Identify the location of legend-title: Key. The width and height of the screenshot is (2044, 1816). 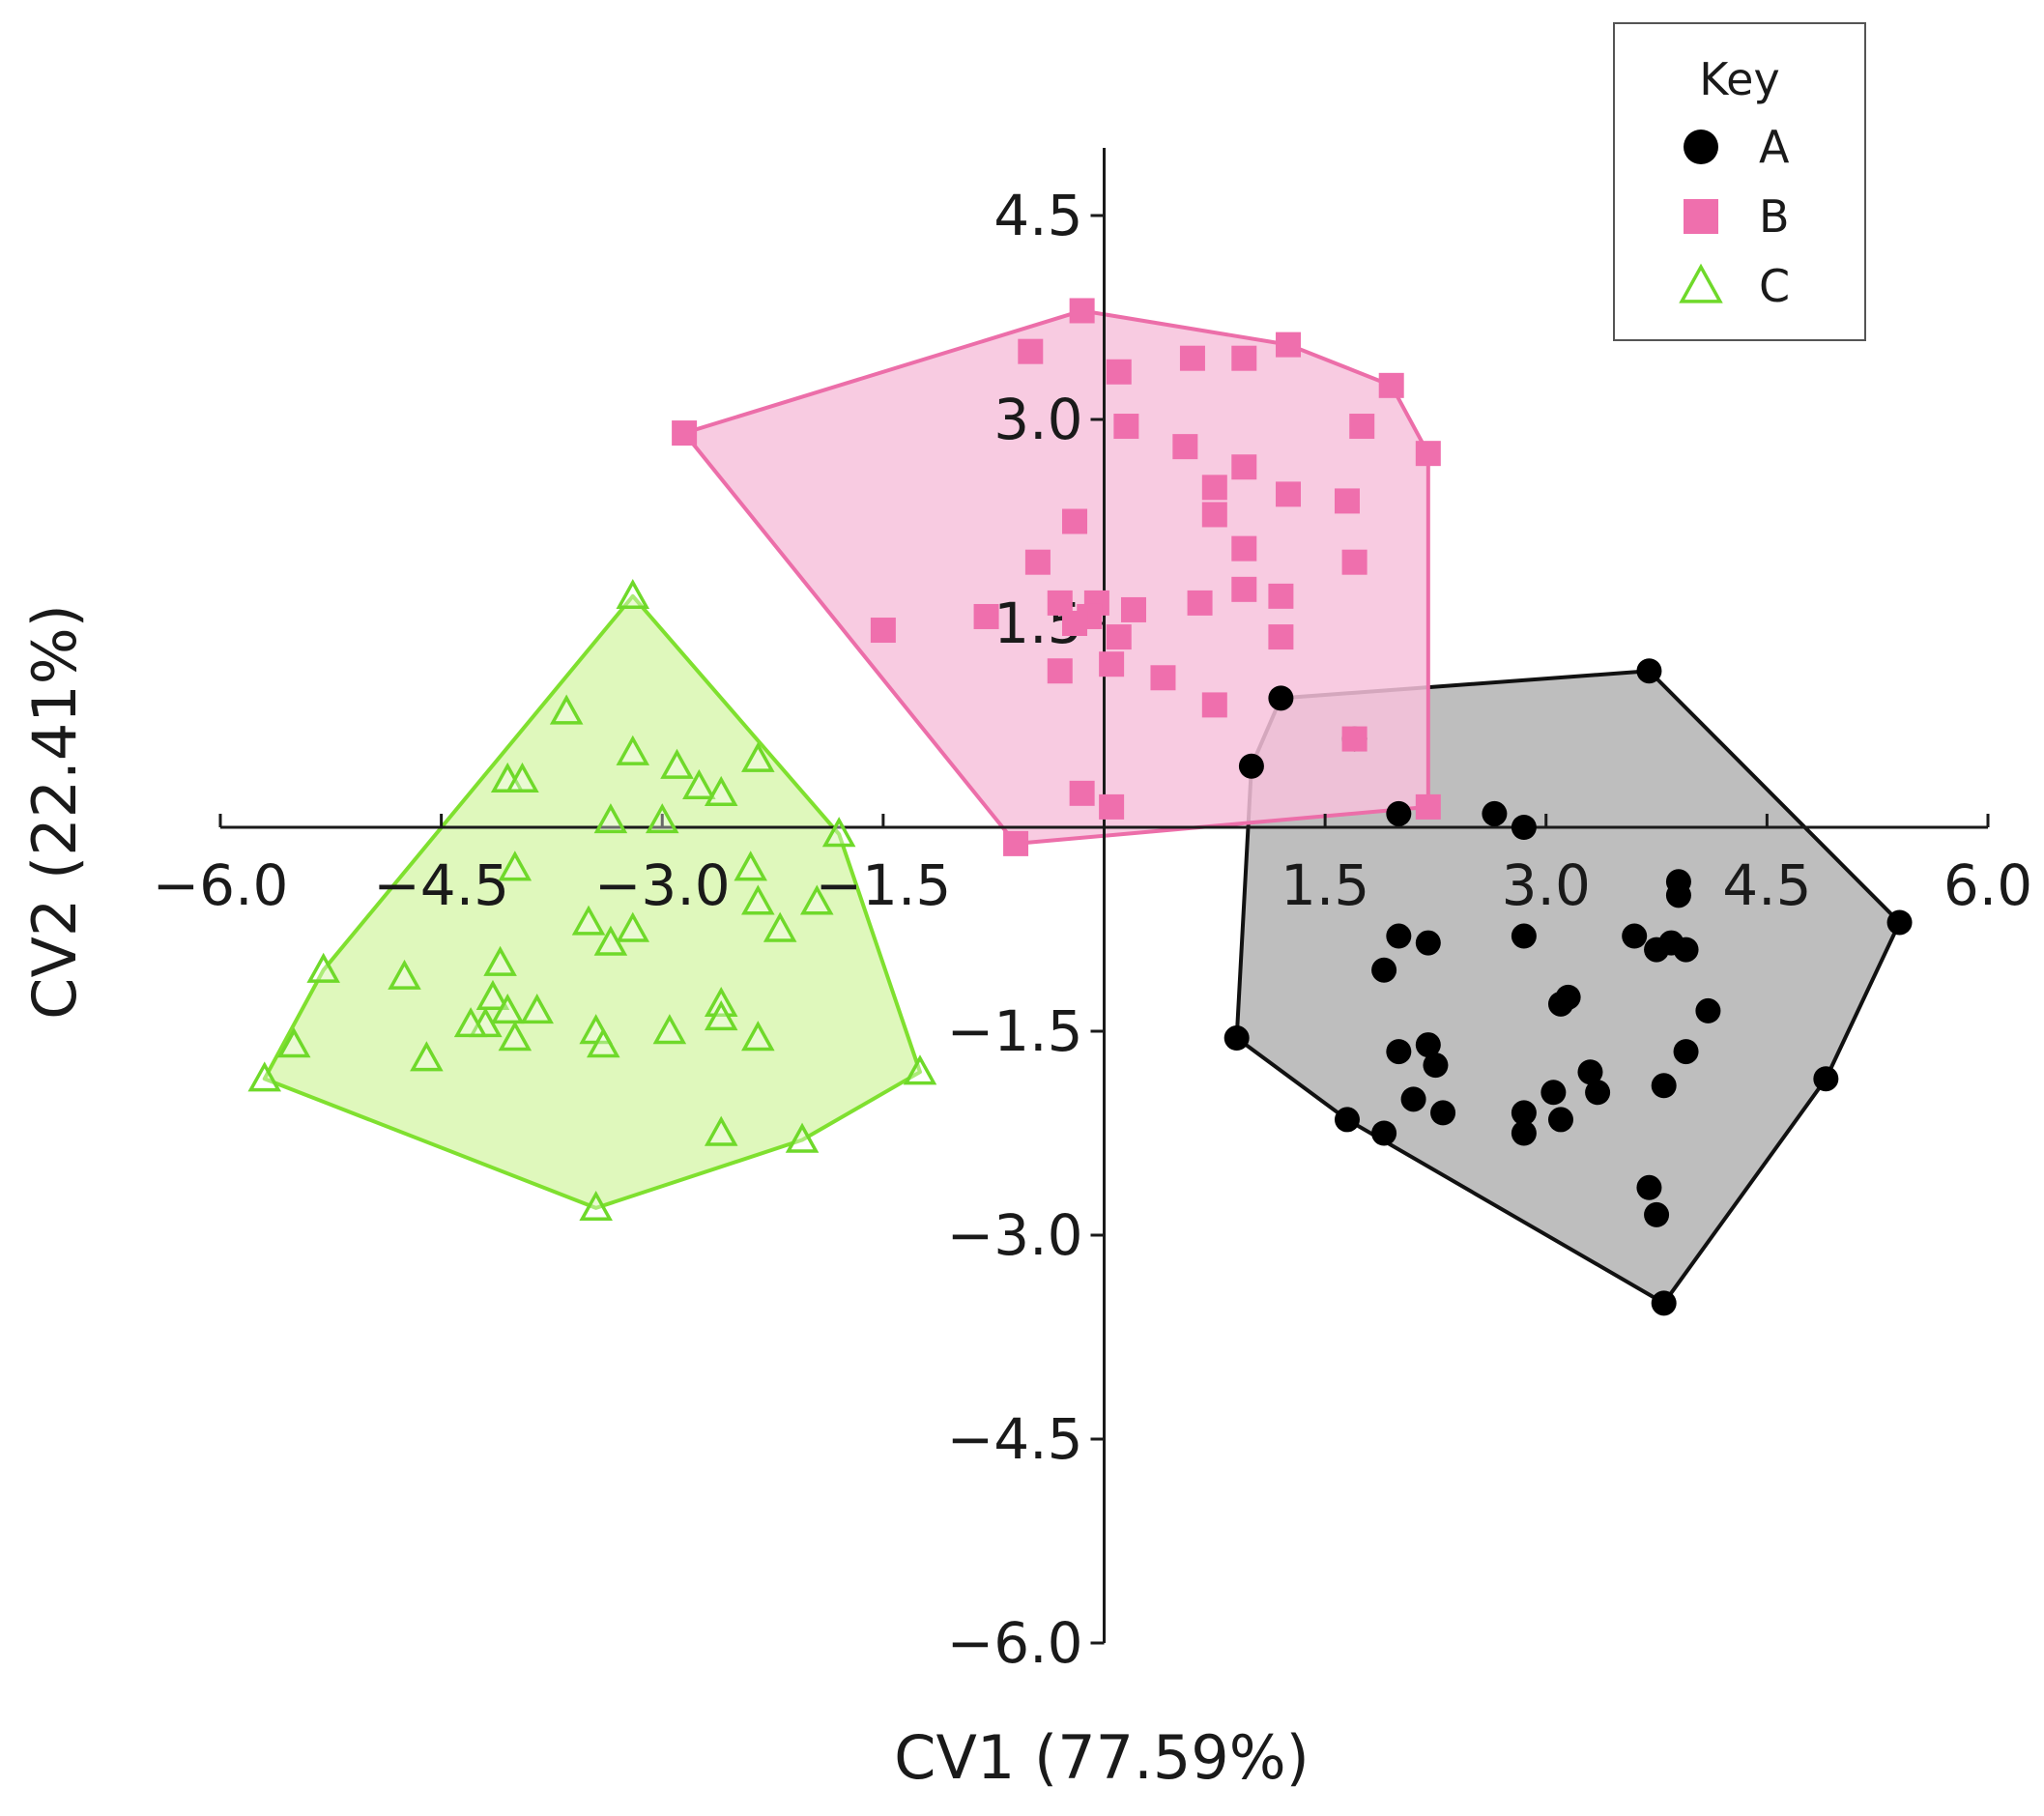
(1739, 79).